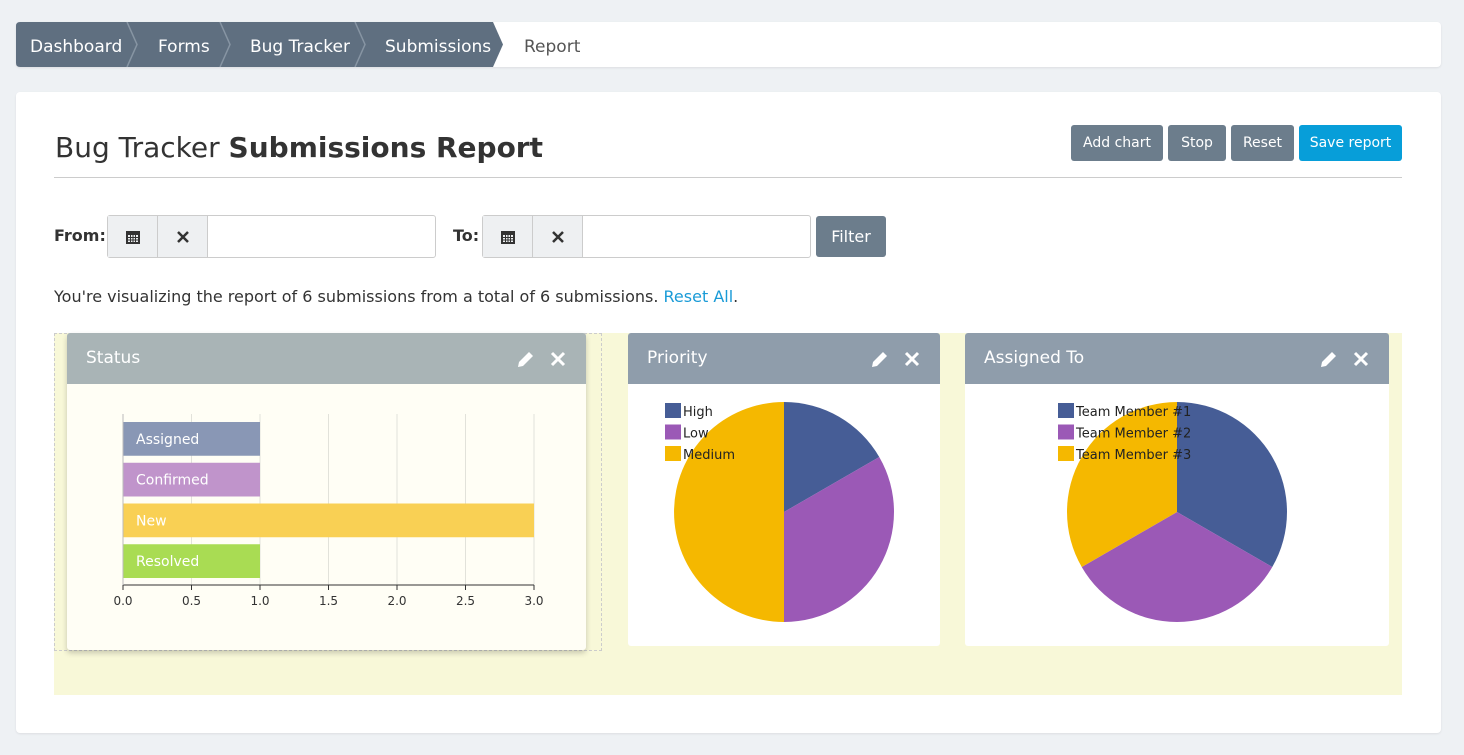  What do you see at coordinates (122, 601) in the screenshot?
I see `x-tick-label: 0.0` at bounding box center [122, 601].